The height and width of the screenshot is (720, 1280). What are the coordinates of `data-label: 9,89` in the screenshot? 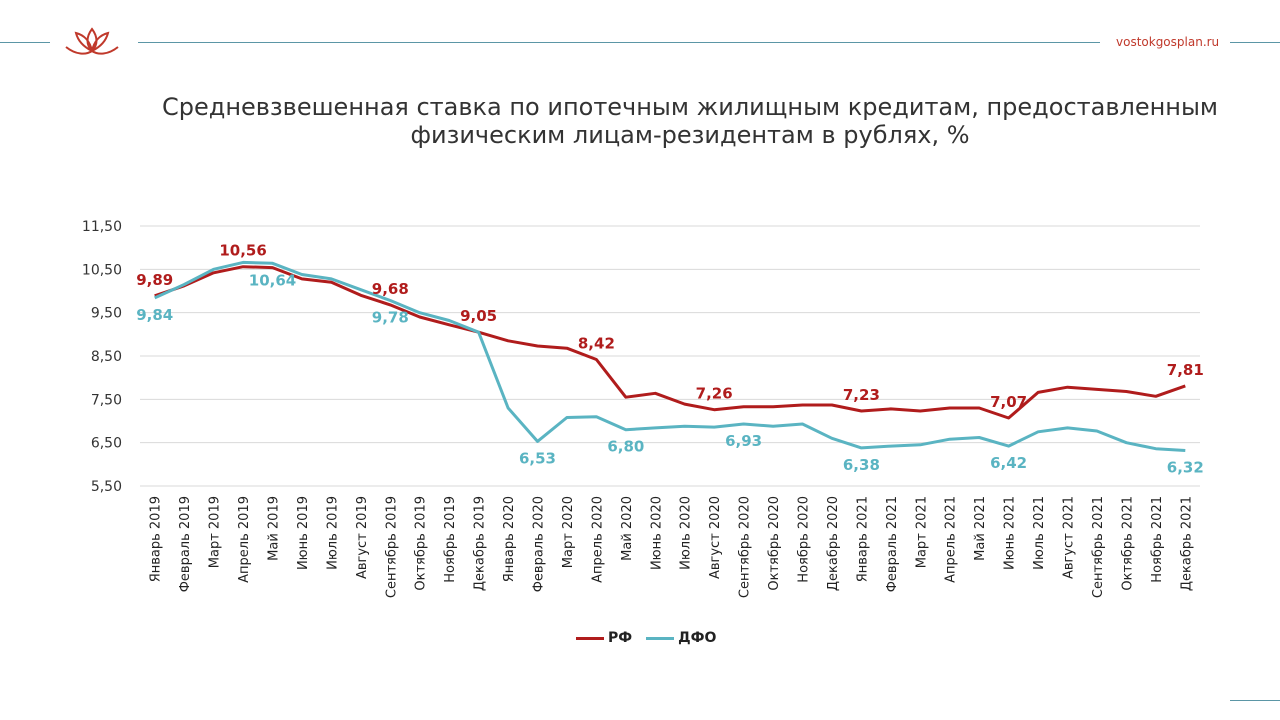 It's located at (154, 280).